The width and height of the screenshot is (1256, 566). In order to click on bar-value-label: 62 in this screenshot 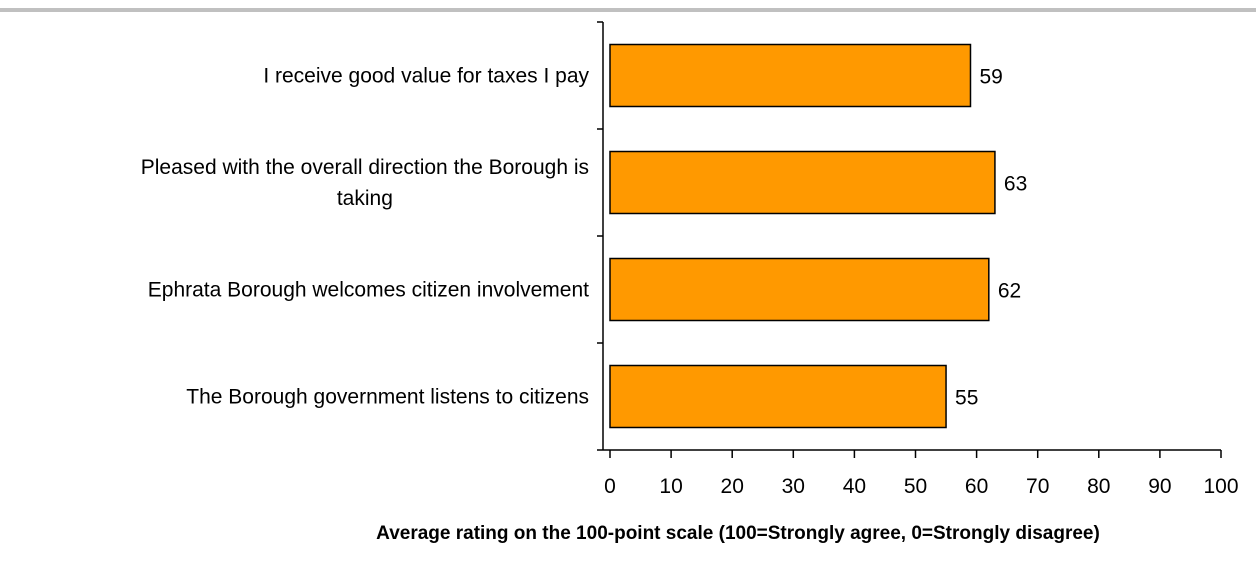, I will do `click(1009, 291)`.